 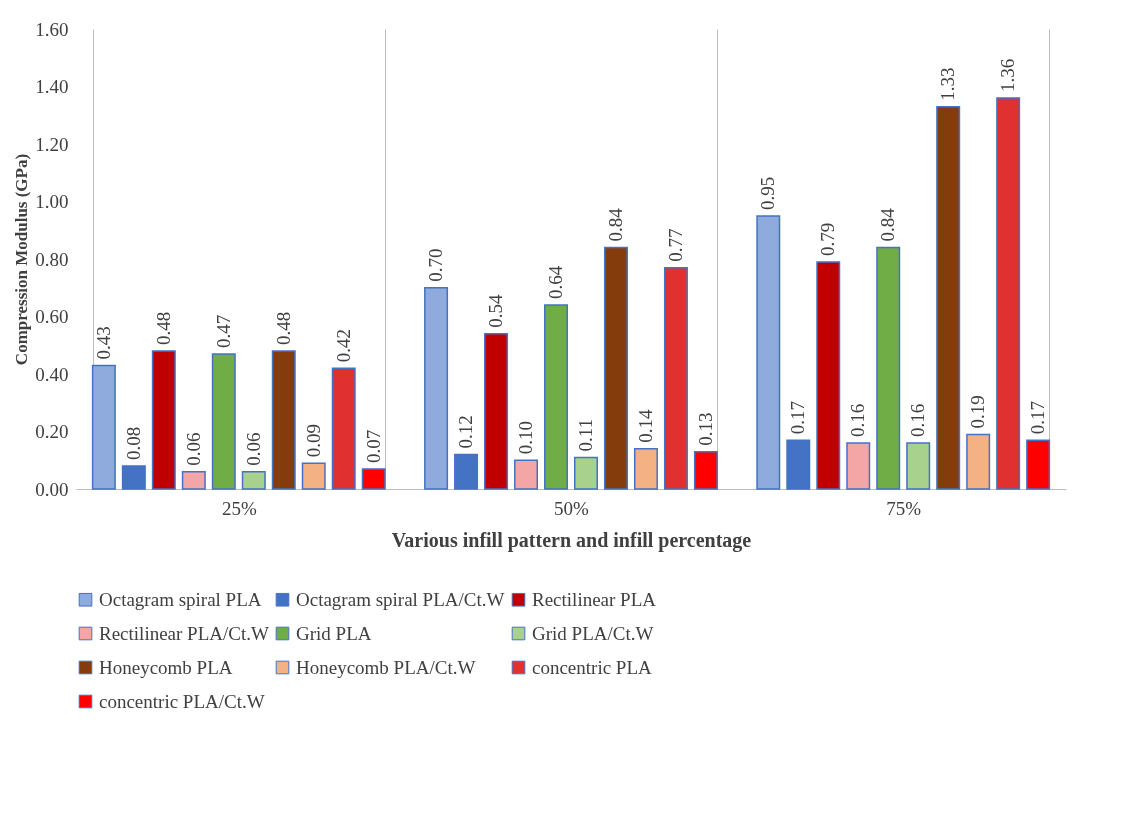 What do you see at coordinates (184, 633) in the screenshot?
I see `legend-label: Rectilinear PLA/Ct.W` at bounding box center [184, 633].